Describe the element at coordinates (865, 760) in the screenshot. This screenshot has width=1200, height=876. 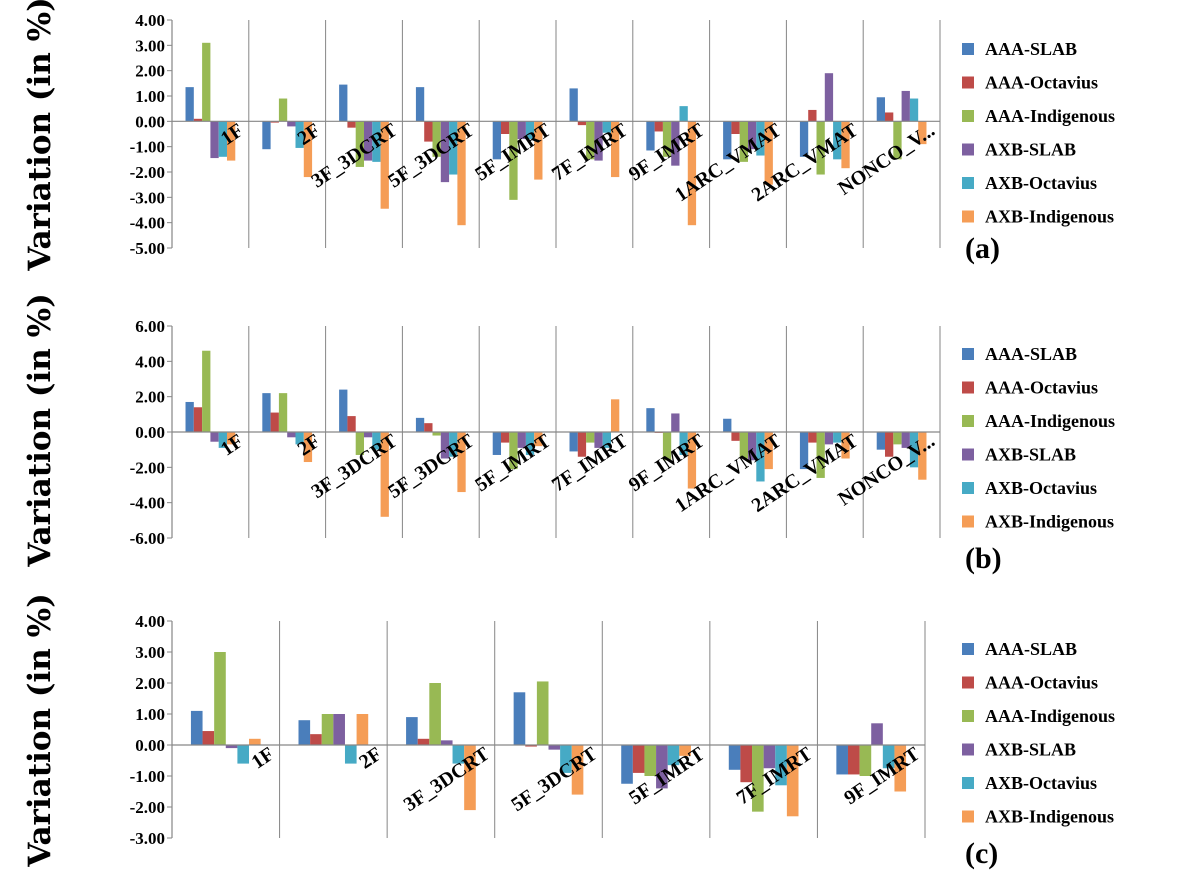
I see `bar-aaa-indigenous-9f-imrt` at that location.